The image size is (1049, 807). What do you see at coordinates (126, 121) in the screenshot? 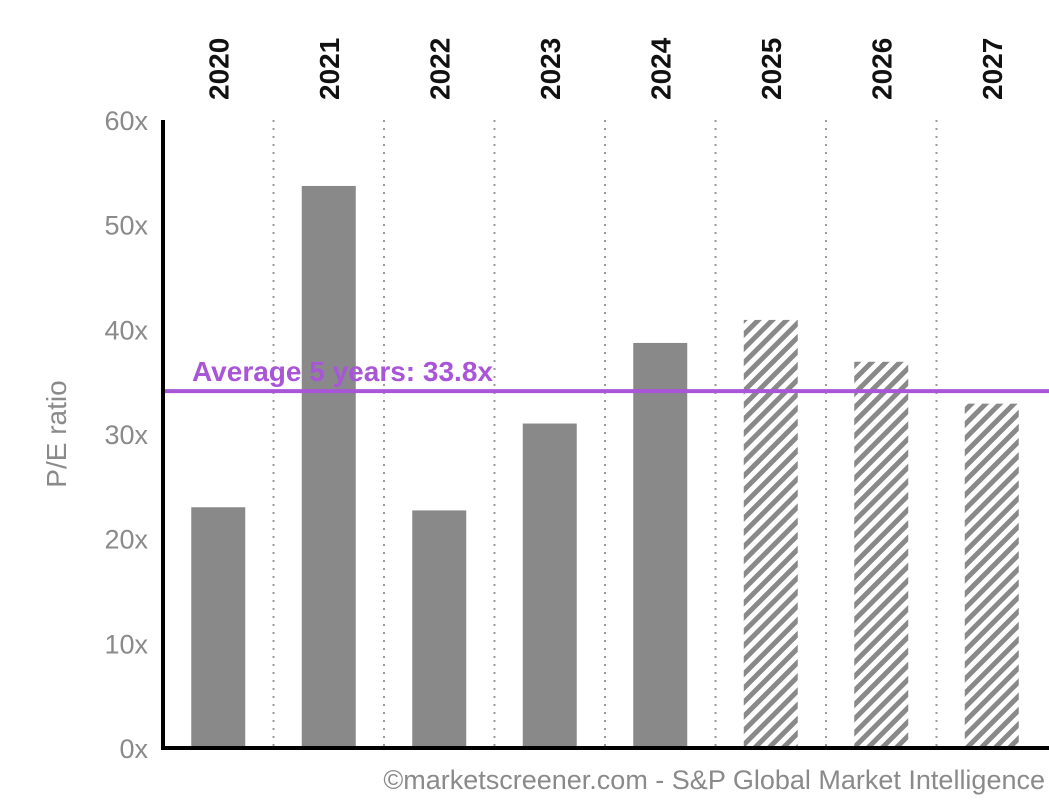
I see `y-tick-label: 60x` at bounding box center [126, 121].